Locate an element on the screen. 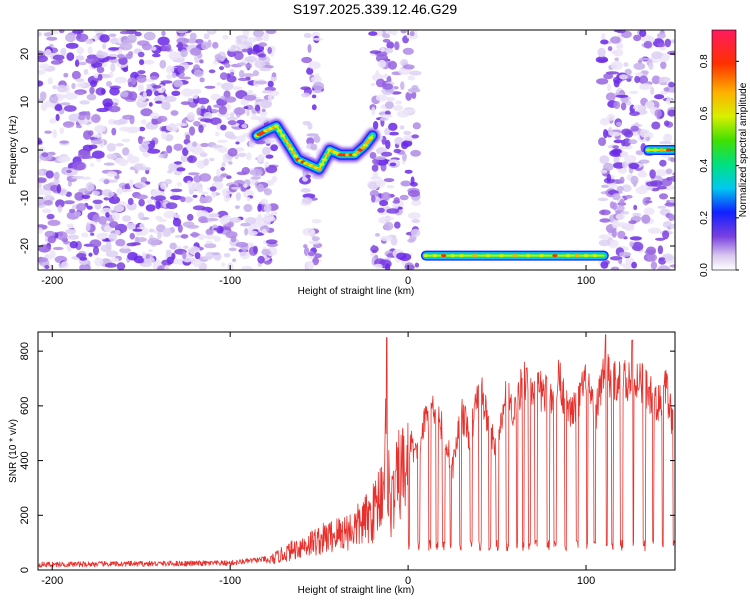  spectrogram-y-tick-label-3: -10 is located at coordinates (25, 198).